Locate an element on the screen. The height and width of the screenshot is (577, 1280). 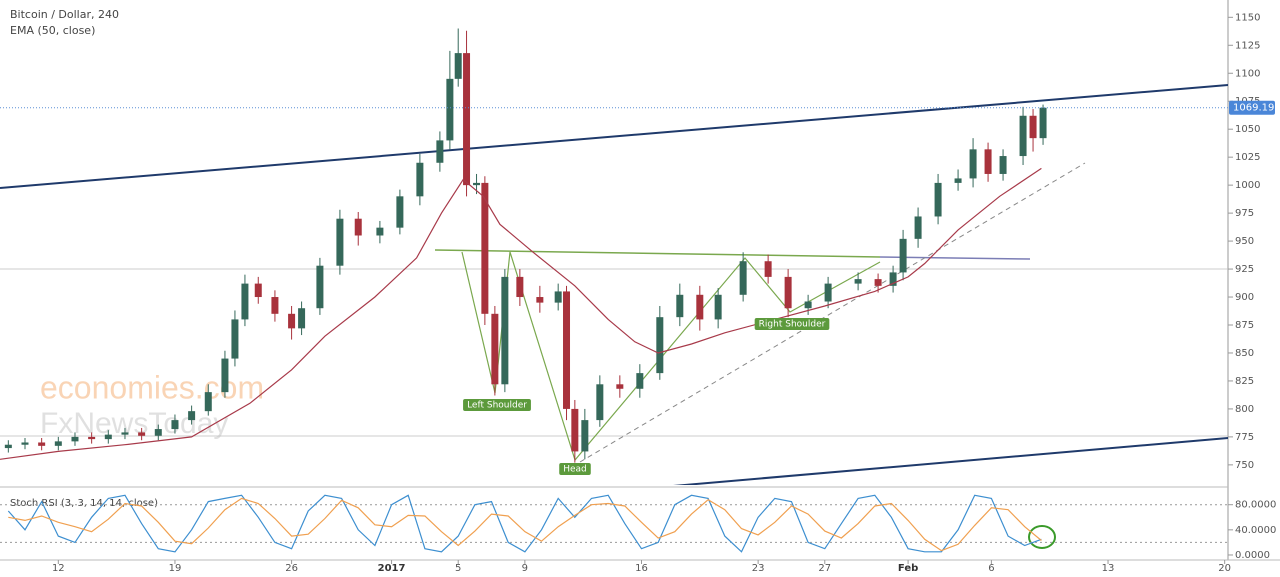
x-tick-label: 19 is located at coordinates (175, 568).